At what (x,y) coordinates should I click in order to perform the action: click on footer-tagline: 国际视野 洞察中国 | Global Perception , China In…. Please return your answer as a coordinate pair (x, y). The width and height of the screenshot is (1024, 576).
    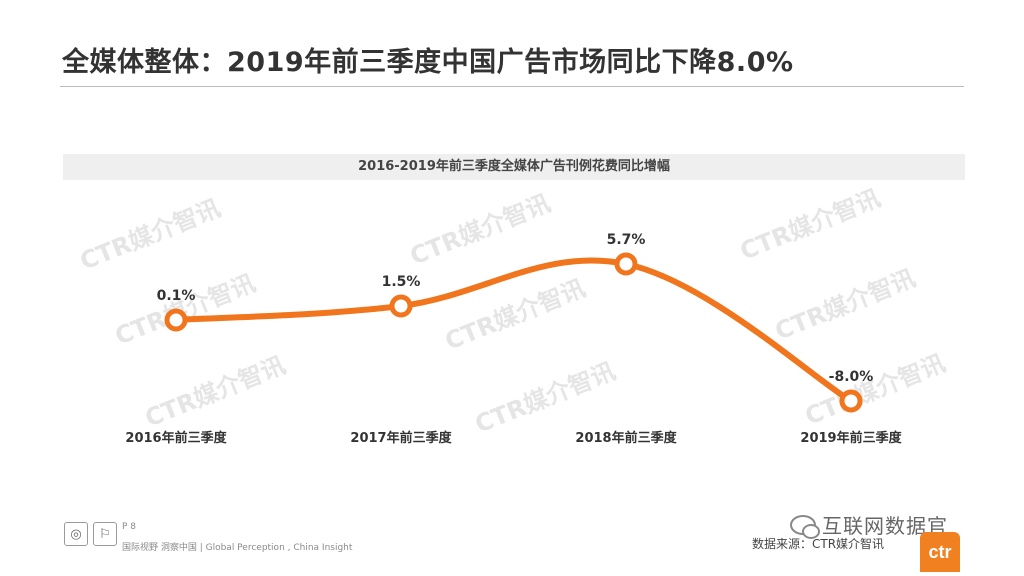
    Looking at the image, I should click on (237, 548).